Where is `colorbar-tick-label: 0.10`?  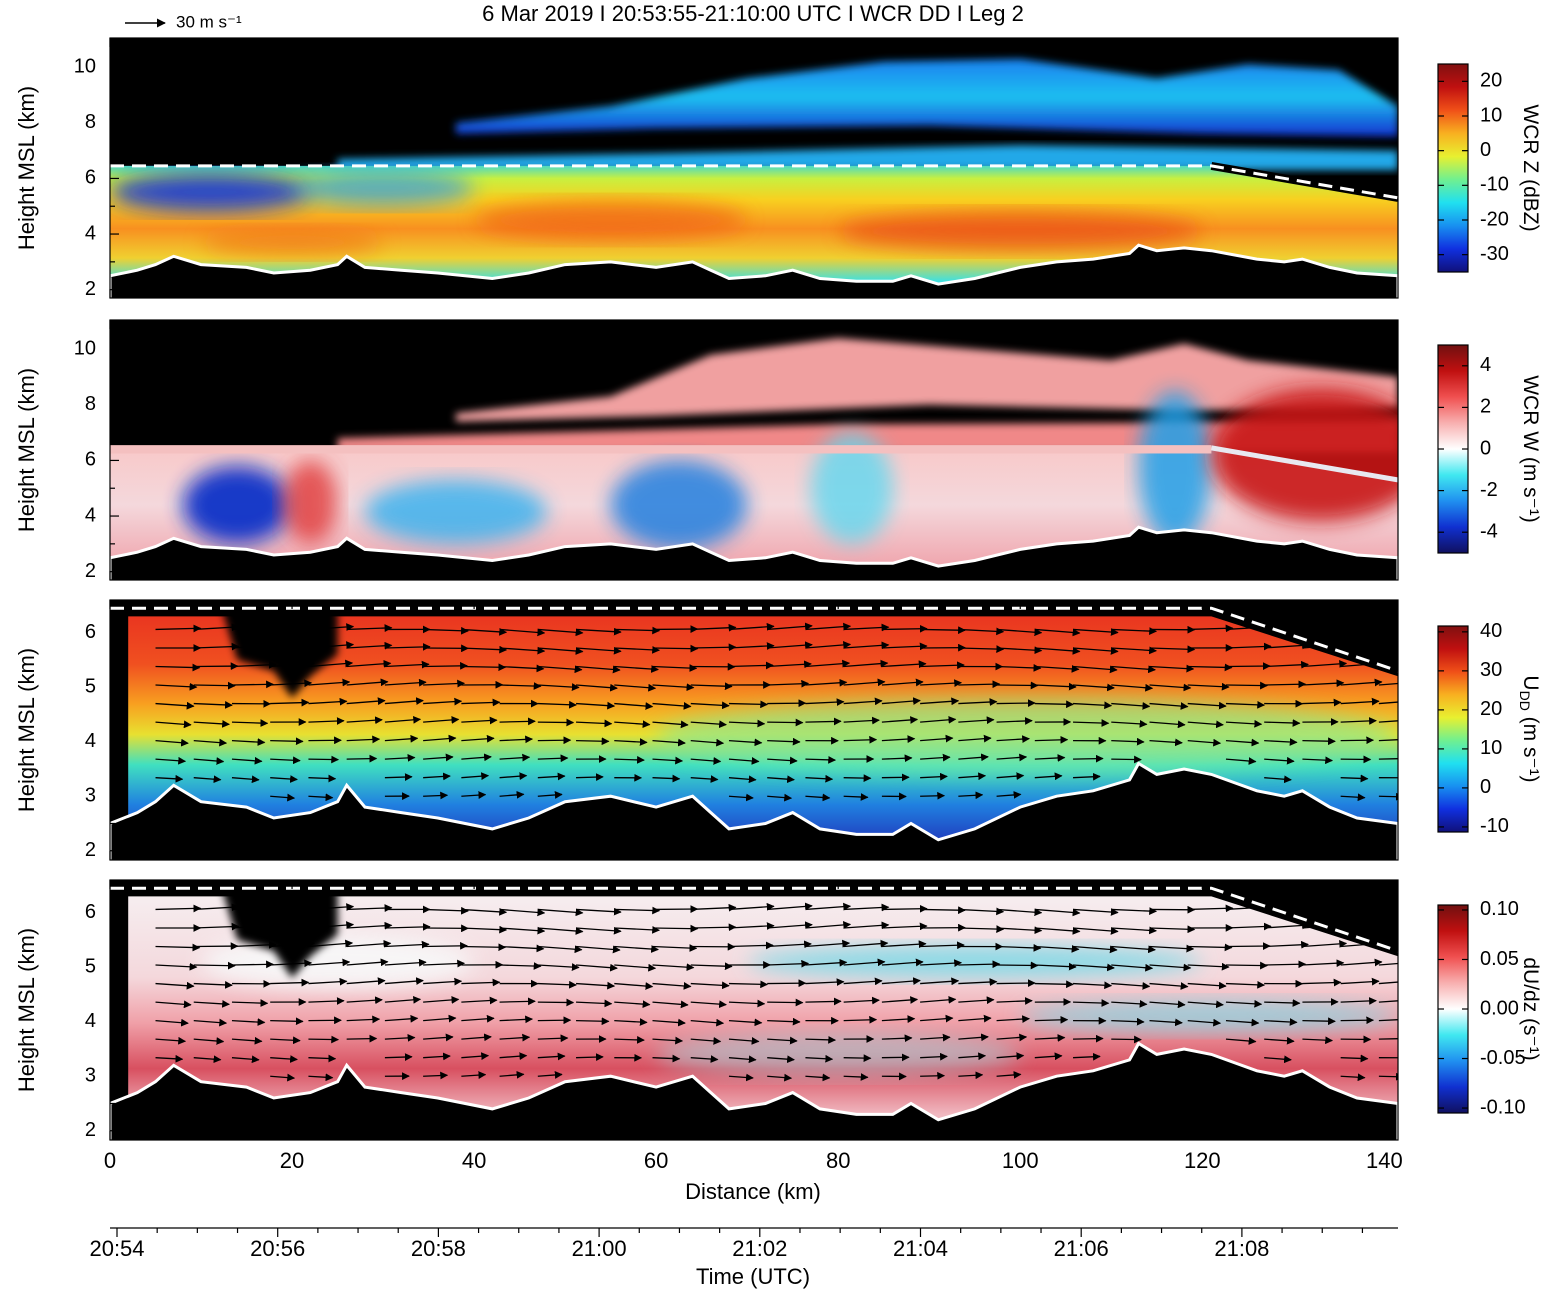 colorbar-tick-label: 0.10 is located at coordinates (1499, 909).